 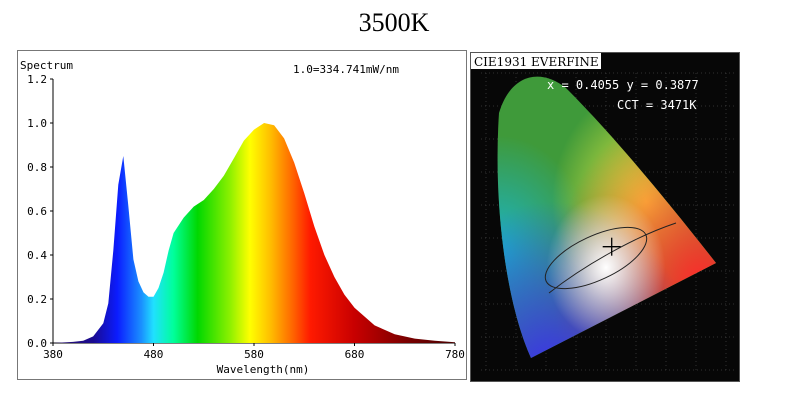 I want to click on y-tick-label: 1.0, so click(x=37, y=123).